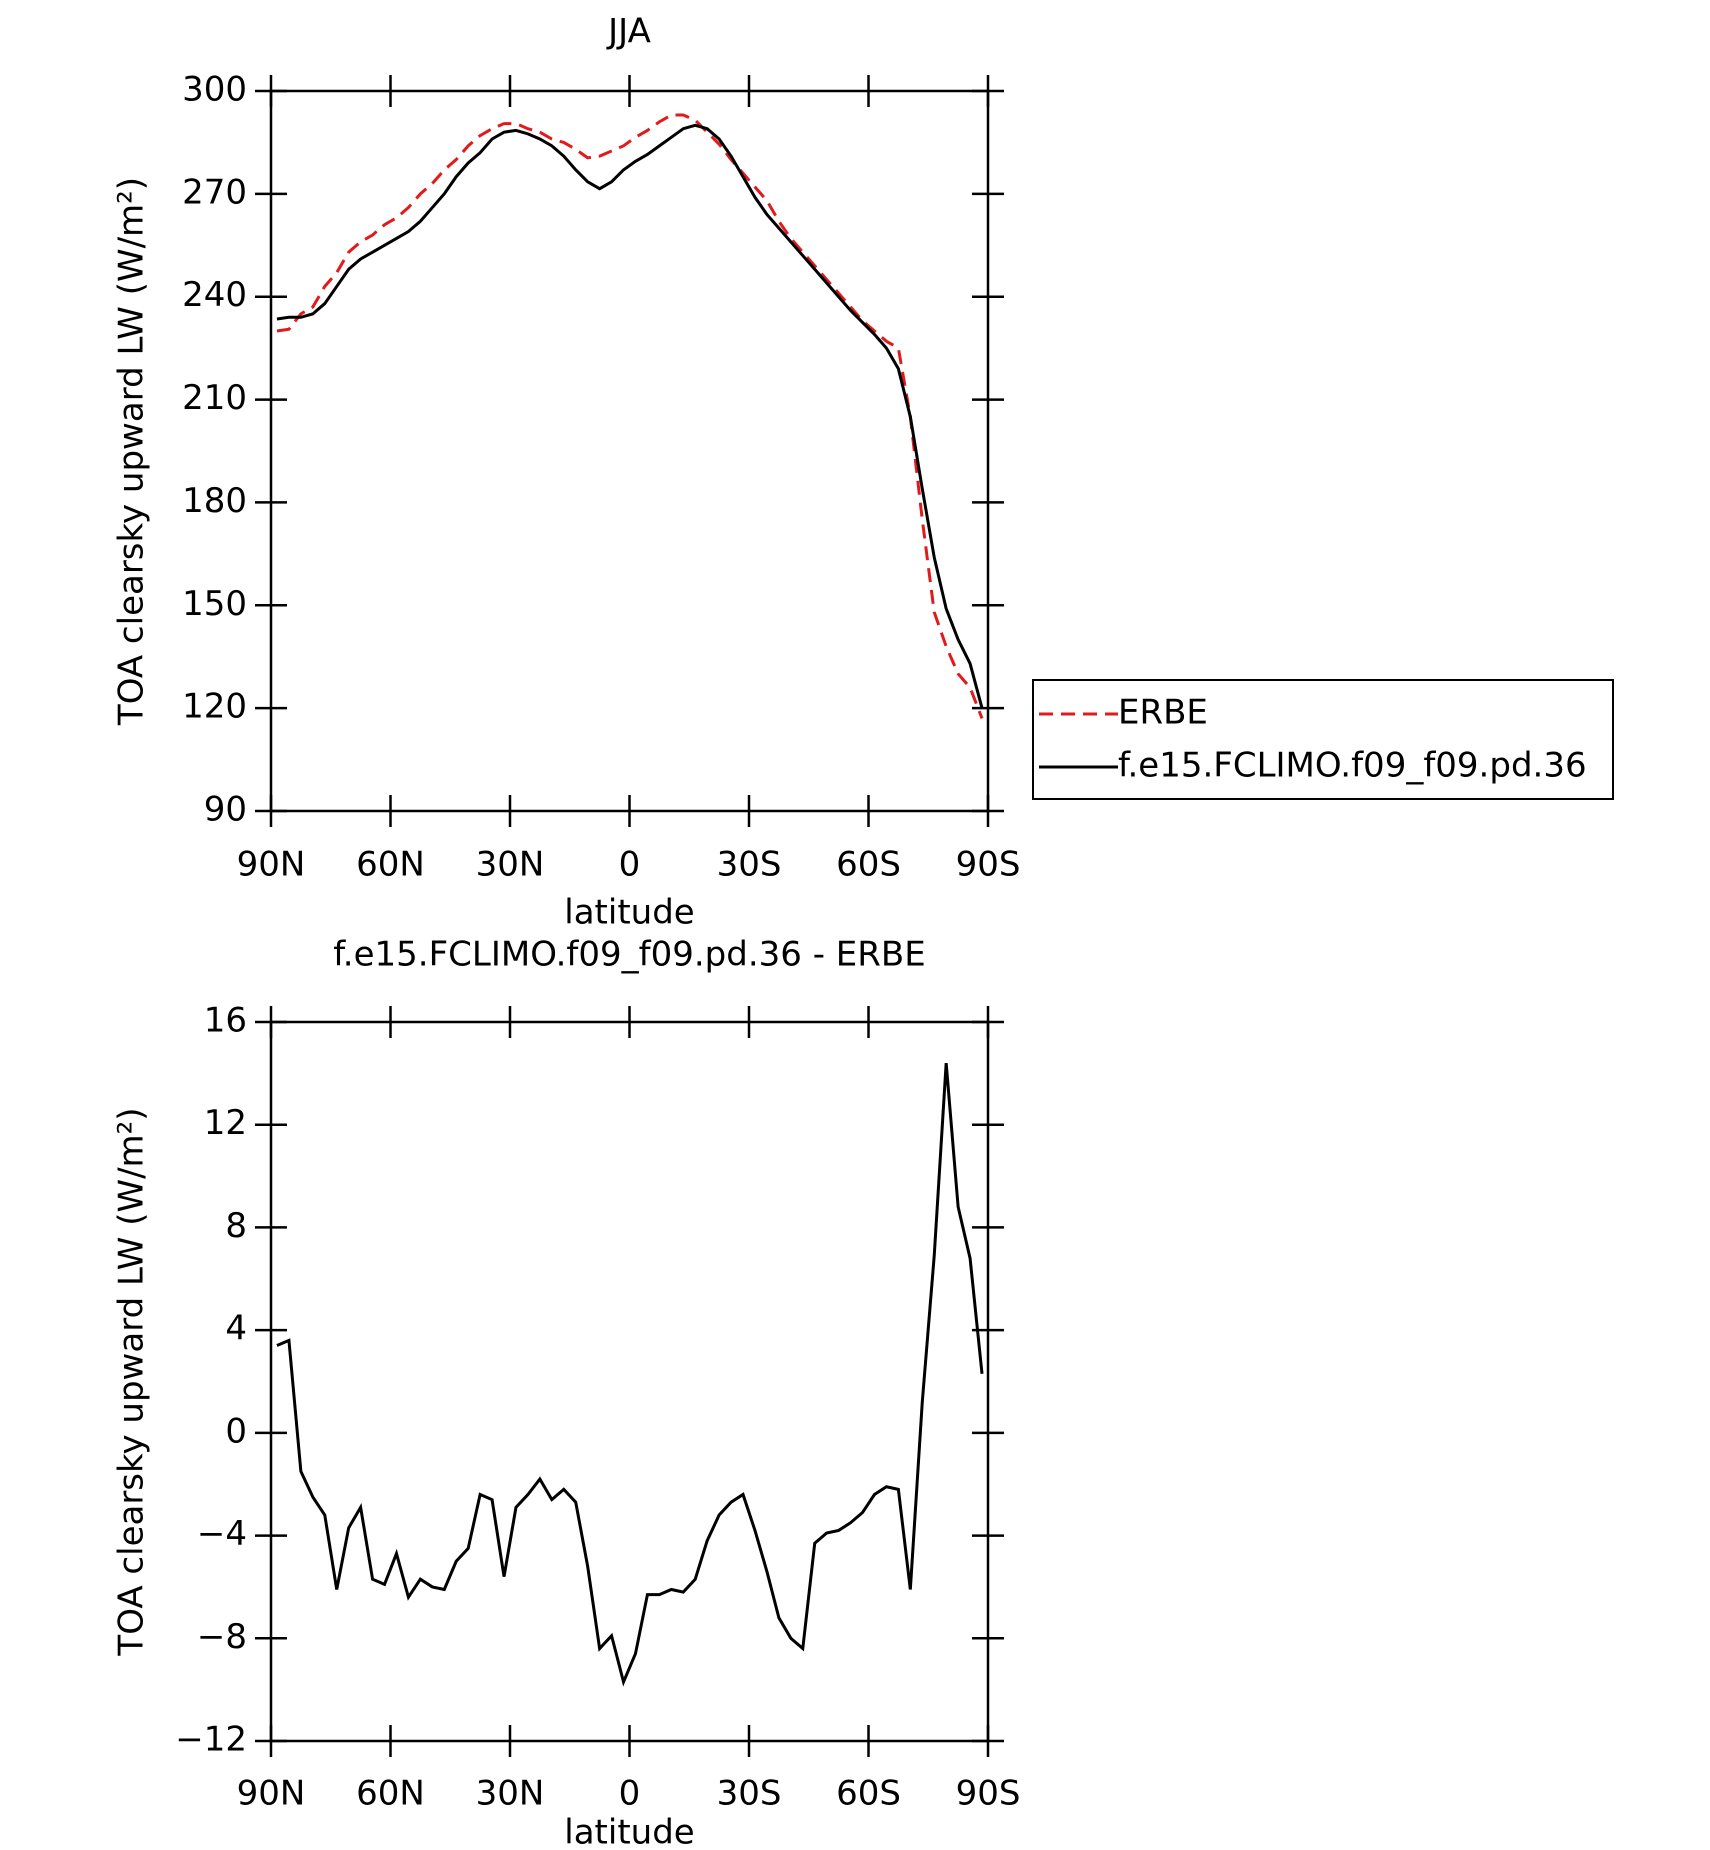 The image size is (1710, 1850). I want to click on y-tick-label: −12, so click(211, 1740).